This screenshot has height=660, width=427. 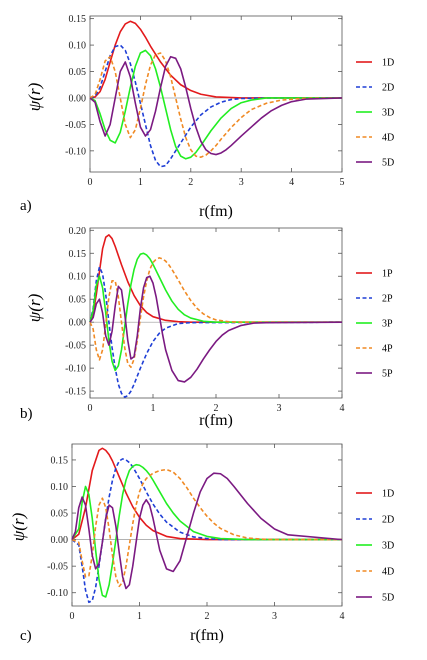 What do you see at coordinates (75, 392) in the screenshot?
I see `y-tick-label: -0.15` at bounding box center [75, 392].